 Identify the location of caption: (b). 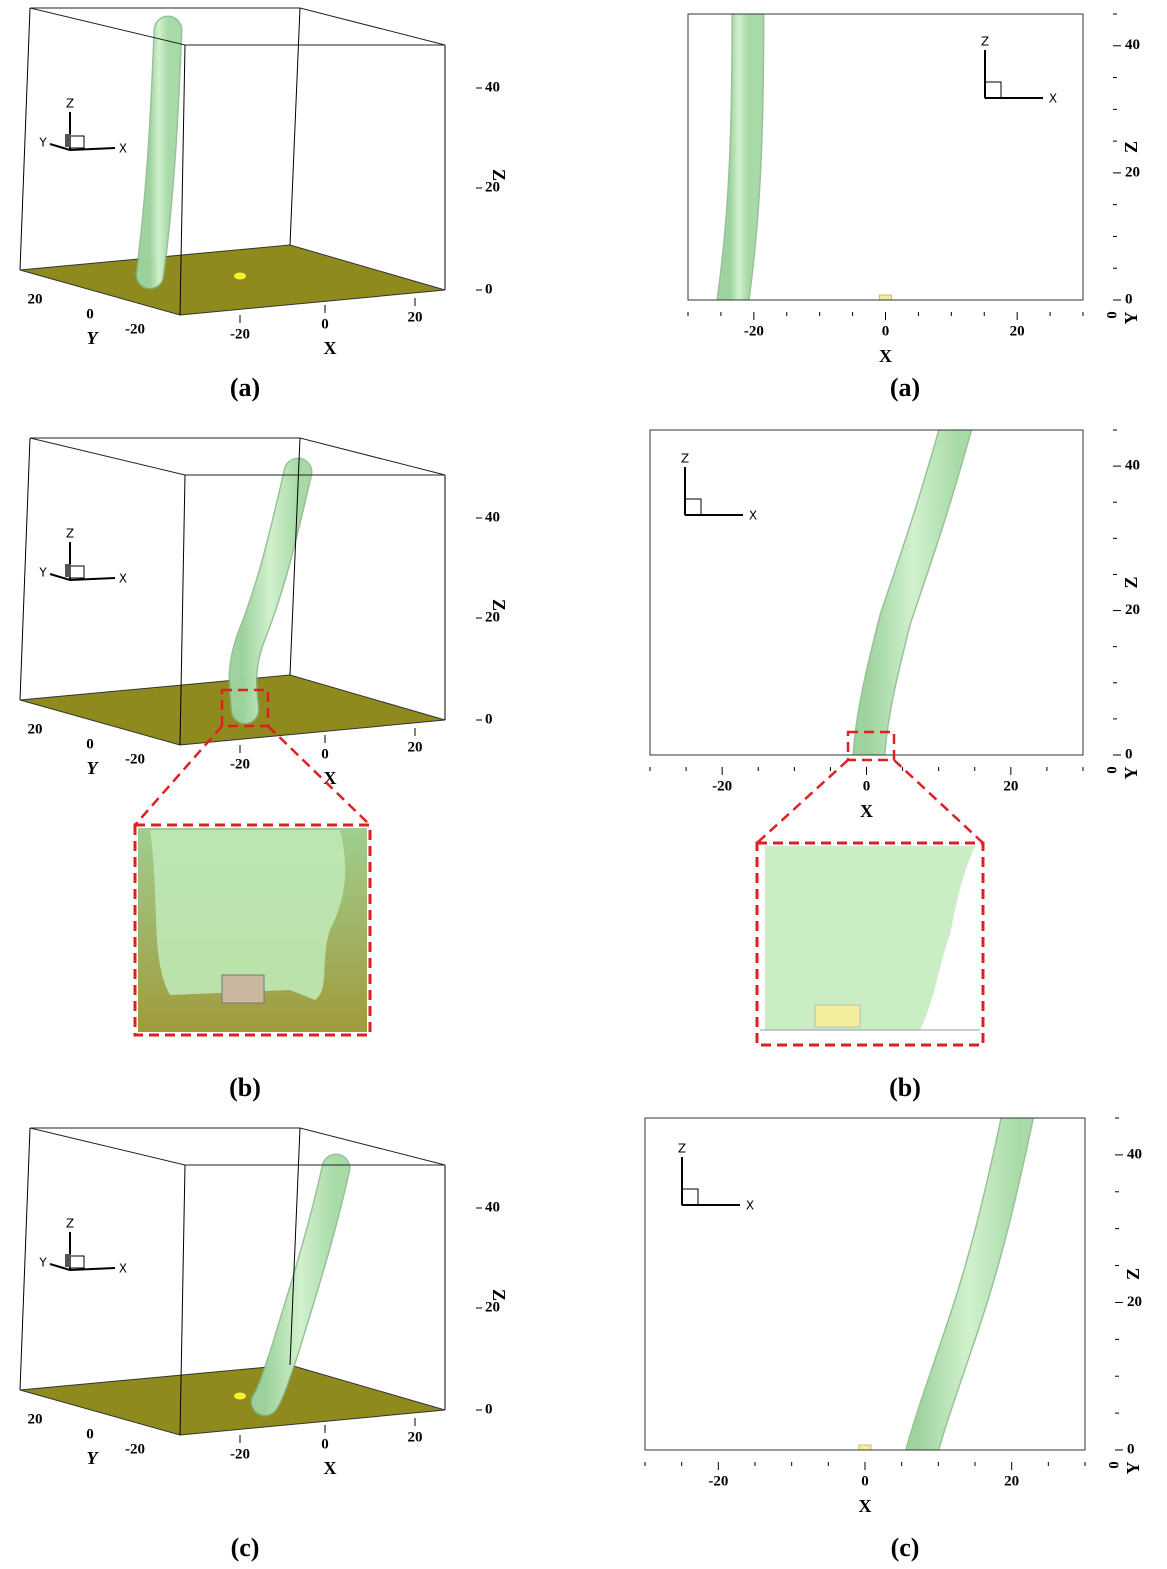
(245, 1087).